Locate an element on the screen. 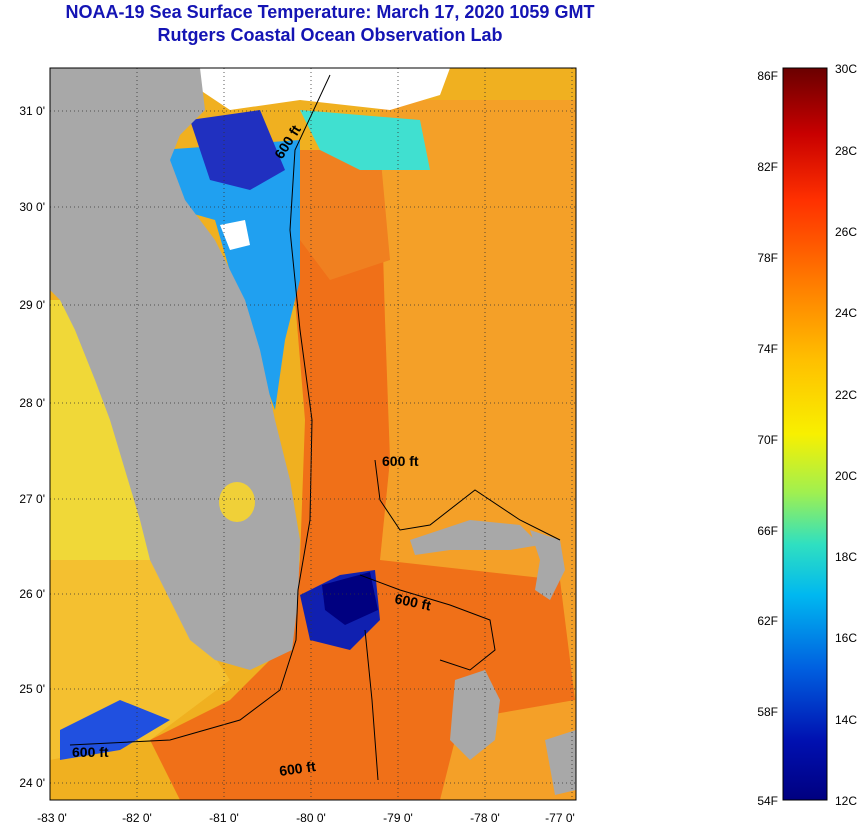 The height and width of the screenshot is (832, 864). map-subtitle: Rutgers Coastal Ocean Observation Lab is located at coordinates (330, 35).